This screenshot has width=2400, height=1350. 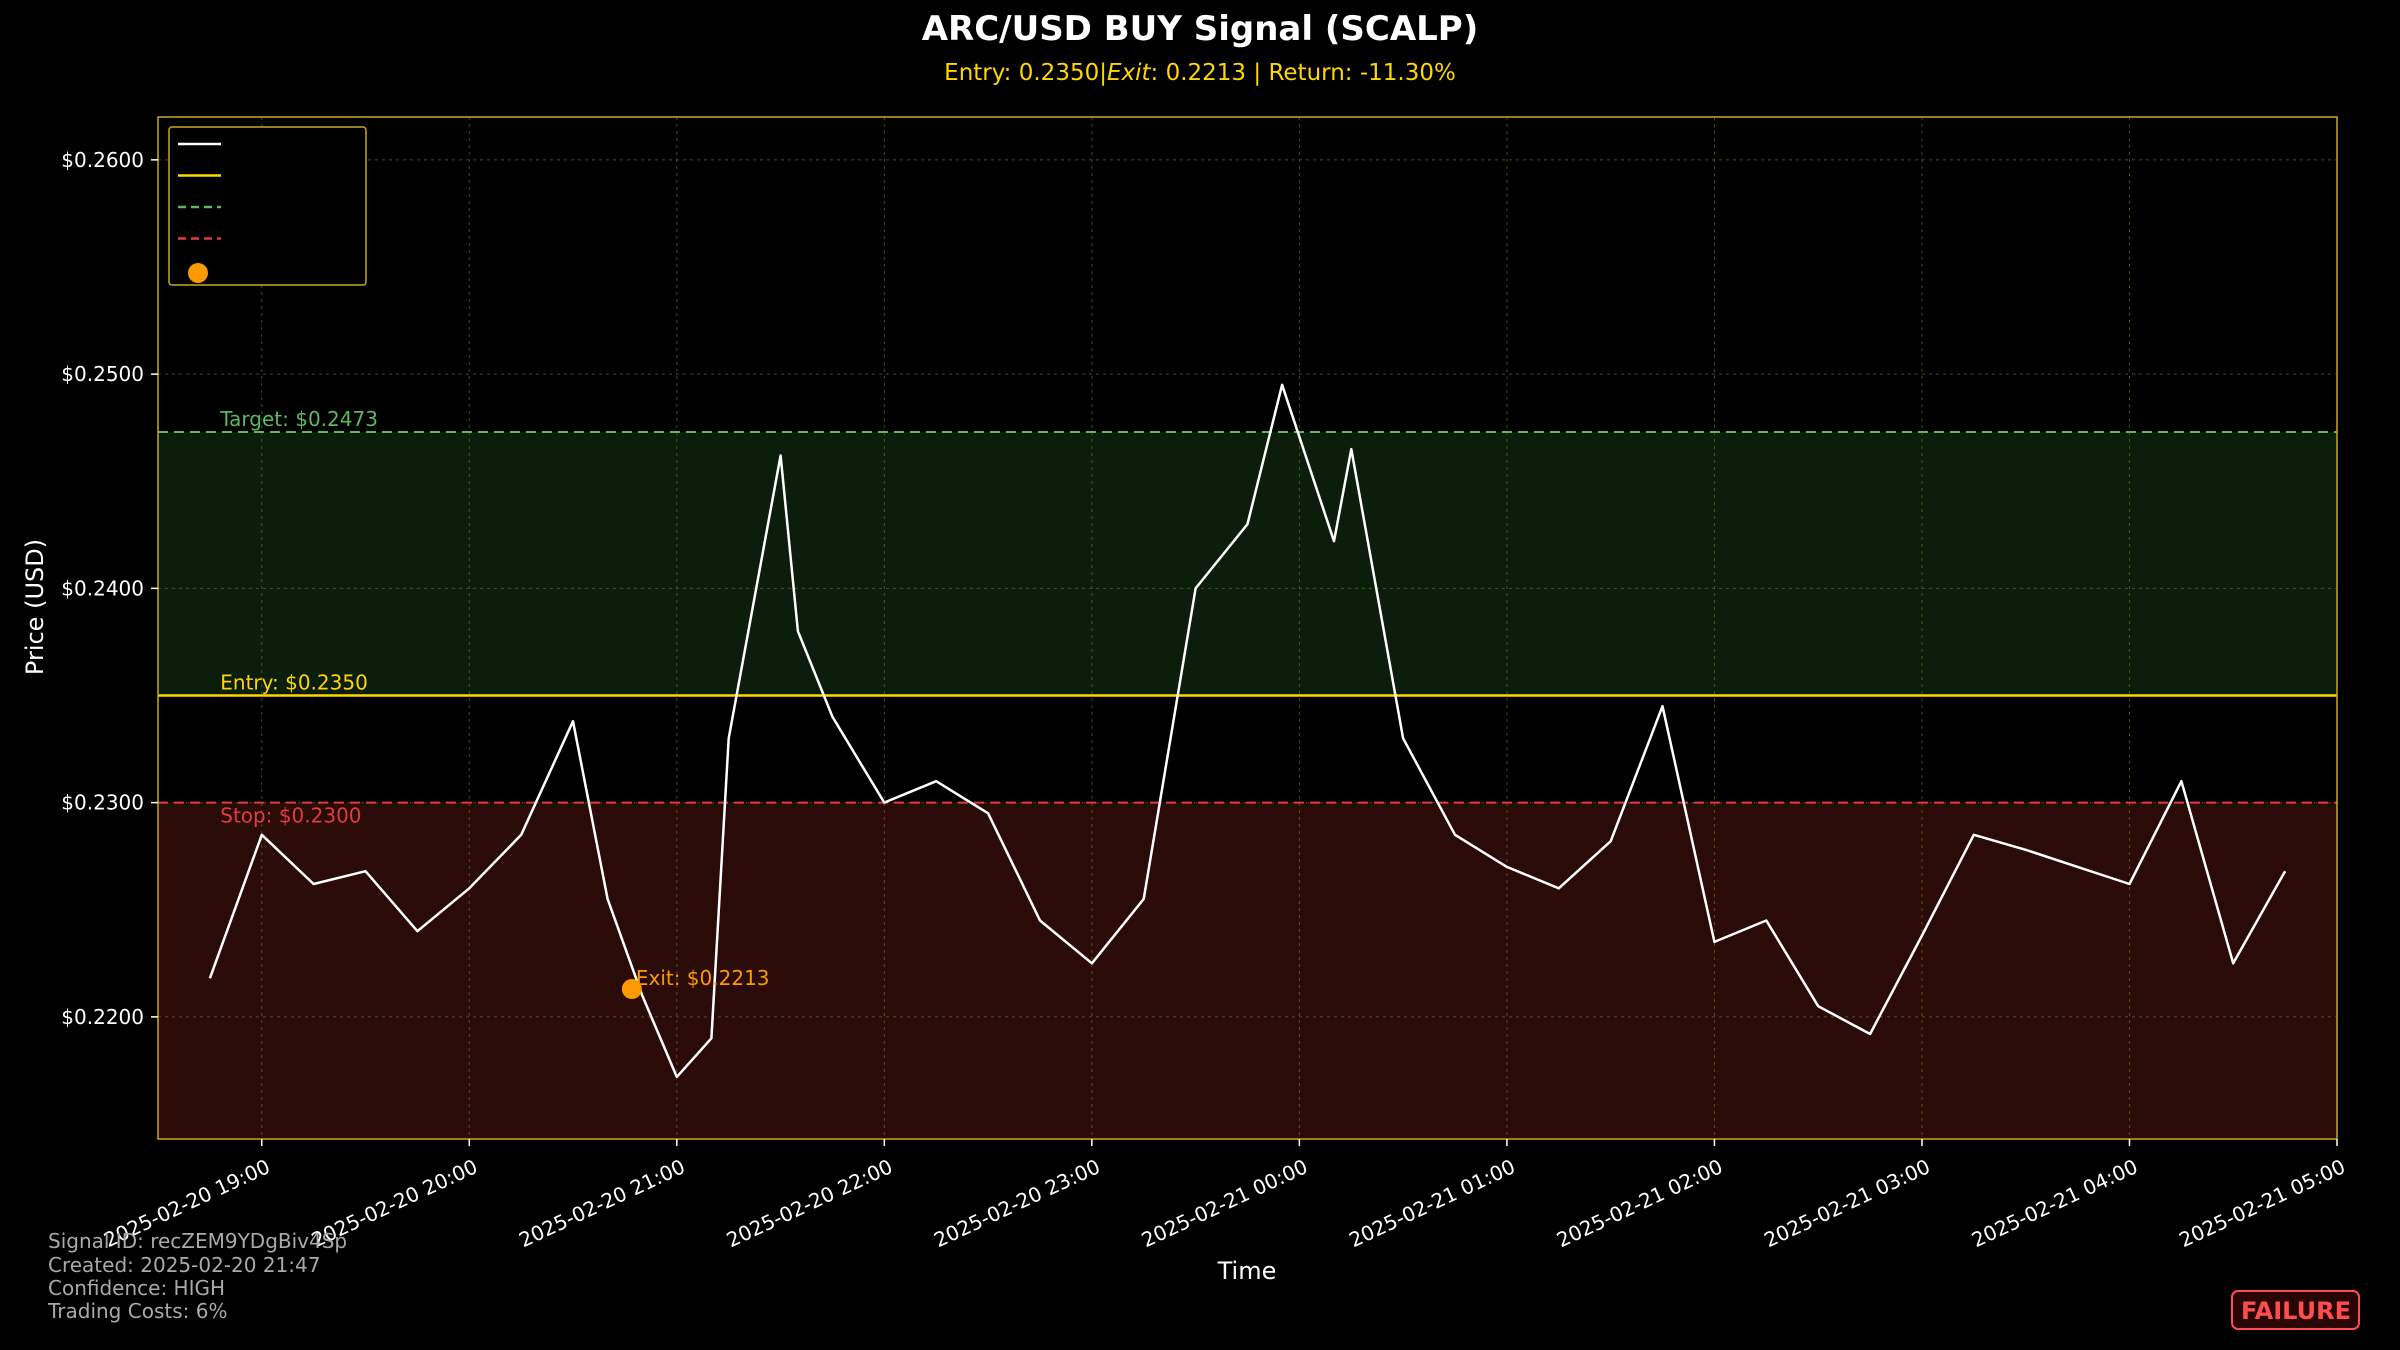 I want to click on subtitle-exit-value: : 0.2213, so click(x=1199, y=73).